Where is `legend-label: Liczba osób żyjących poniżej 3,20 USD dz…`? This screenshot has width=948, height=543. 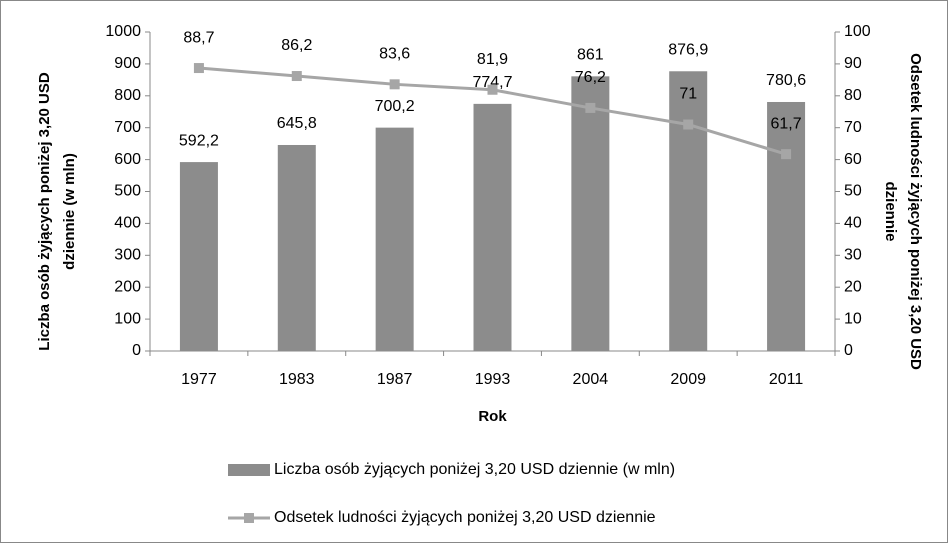 legend-label: Liczba osób żyjących poniżej 3,20 USD dz… is located at coordinates (474, 469).